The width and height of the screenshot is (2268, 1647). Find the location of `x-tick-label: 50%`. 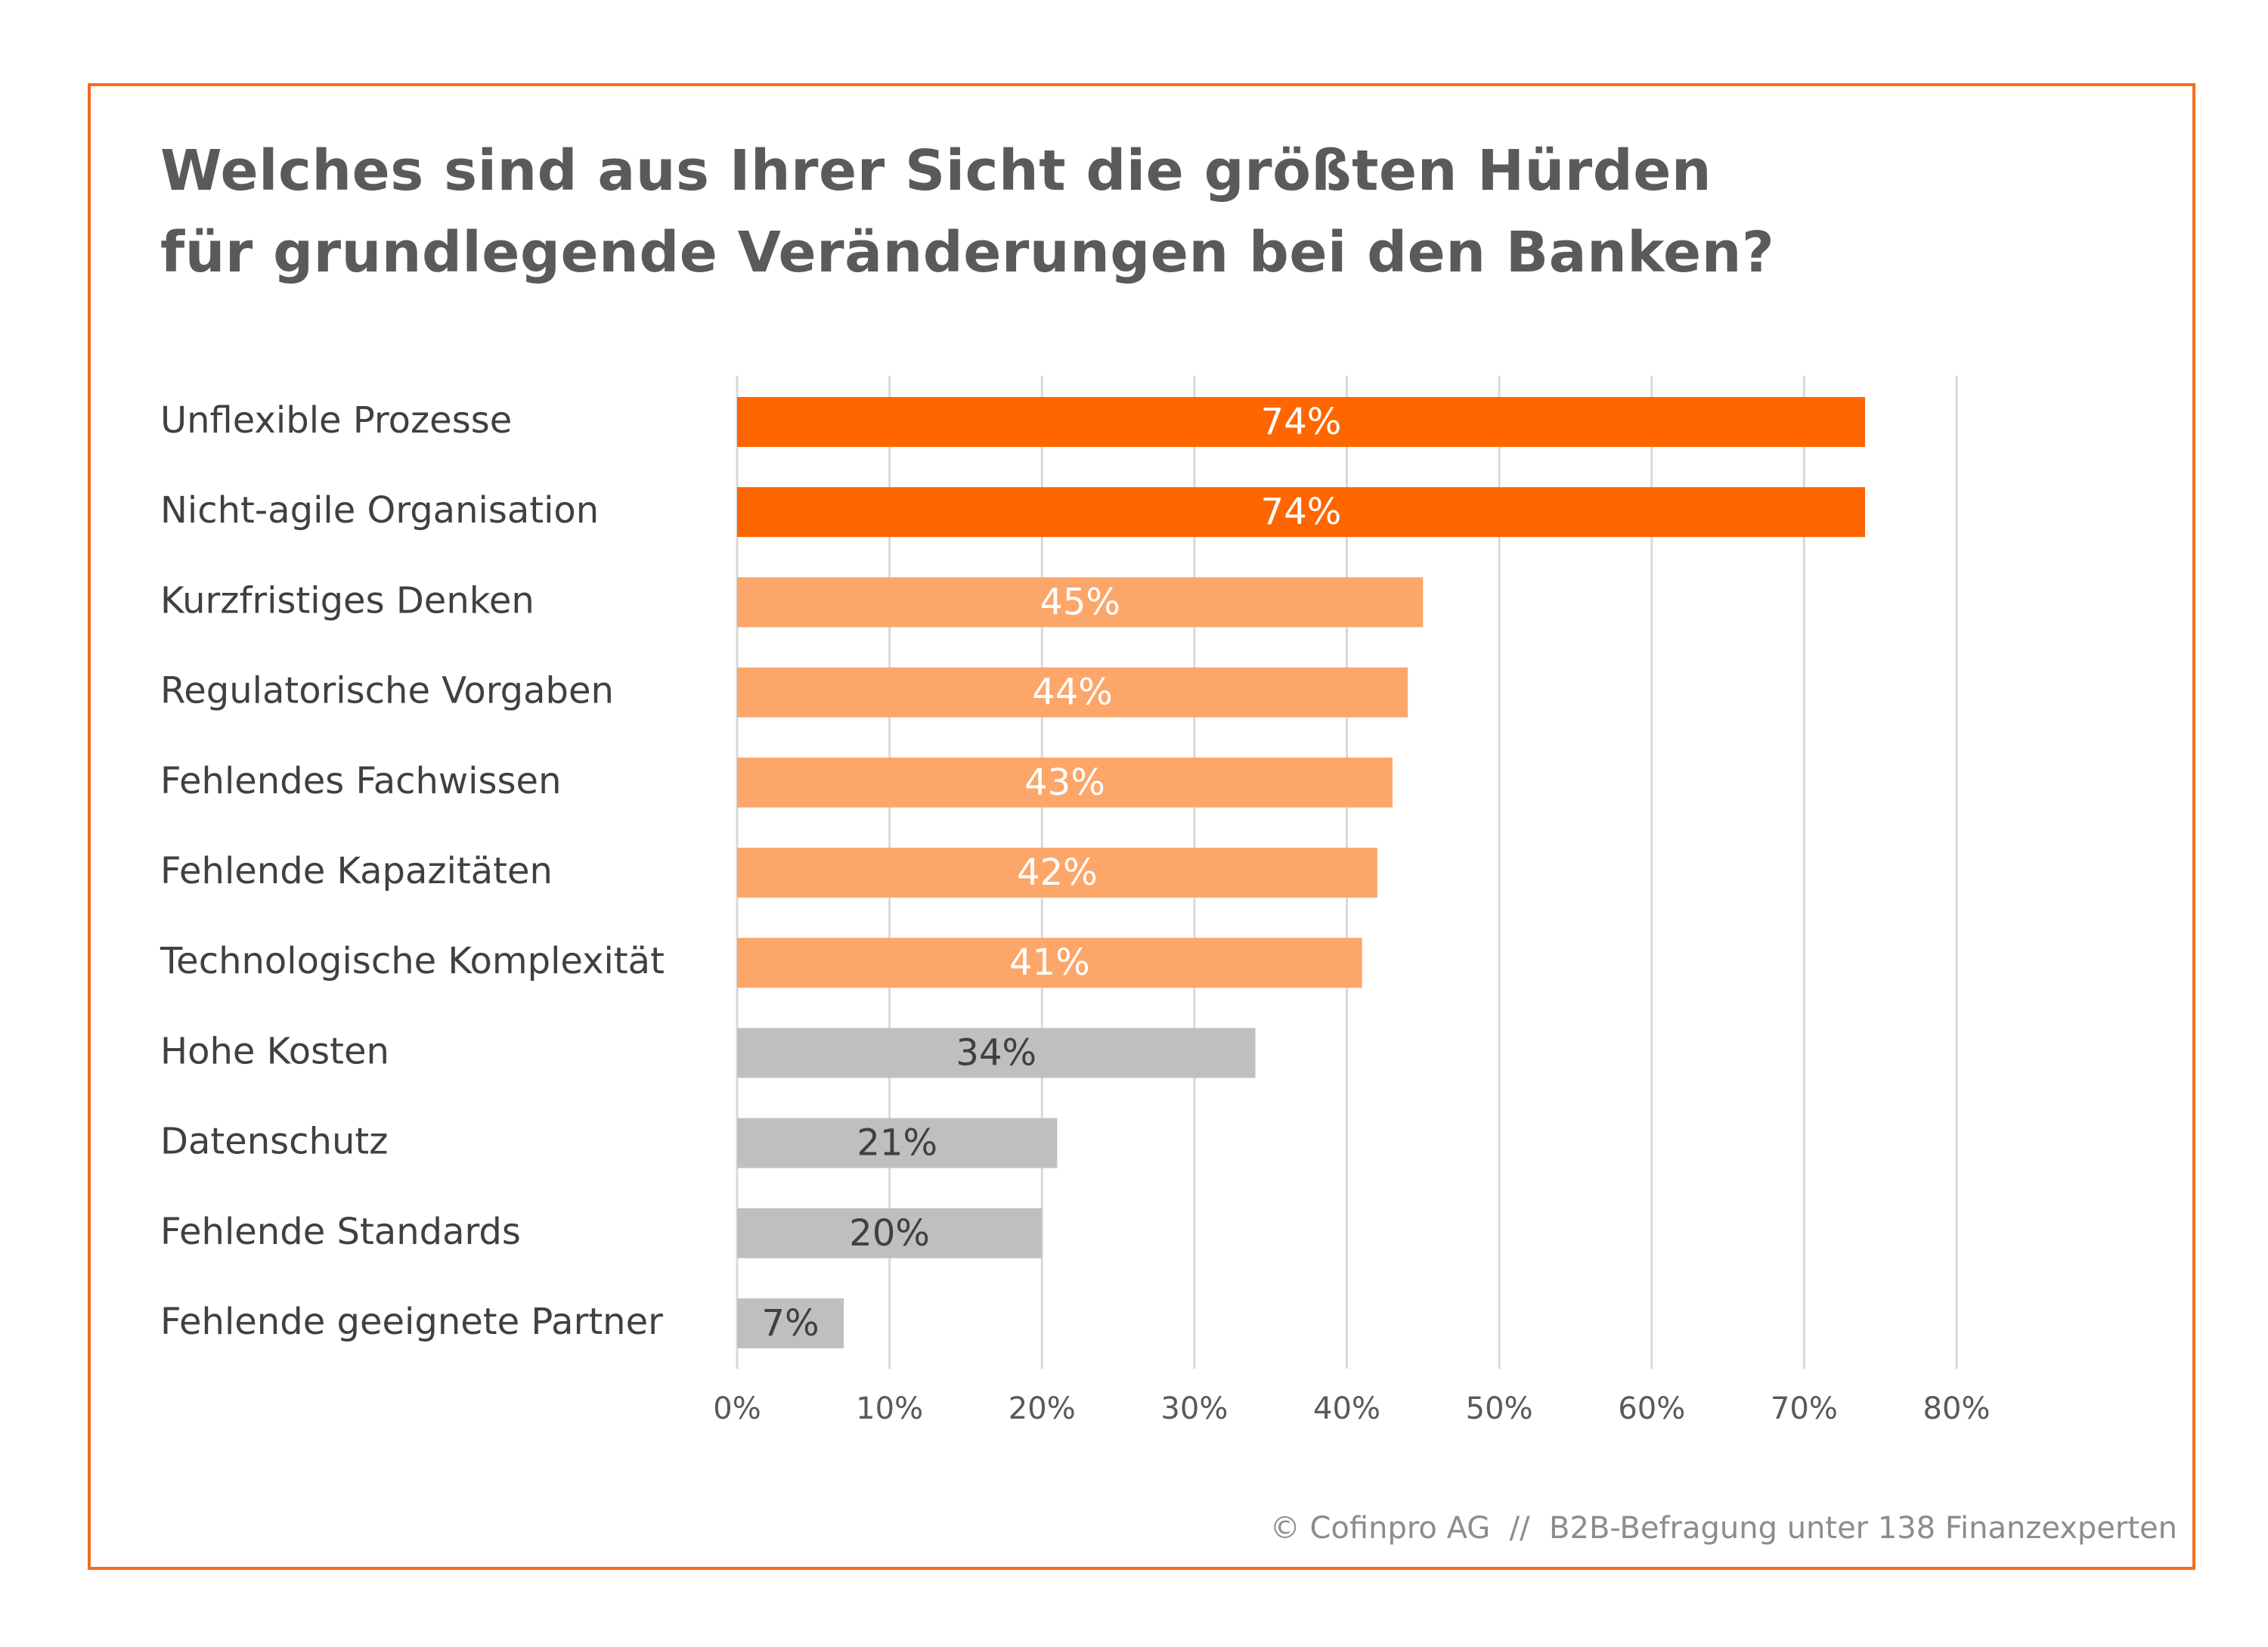

x-tick-label: 50% is located at coordinates (1499, 1408).